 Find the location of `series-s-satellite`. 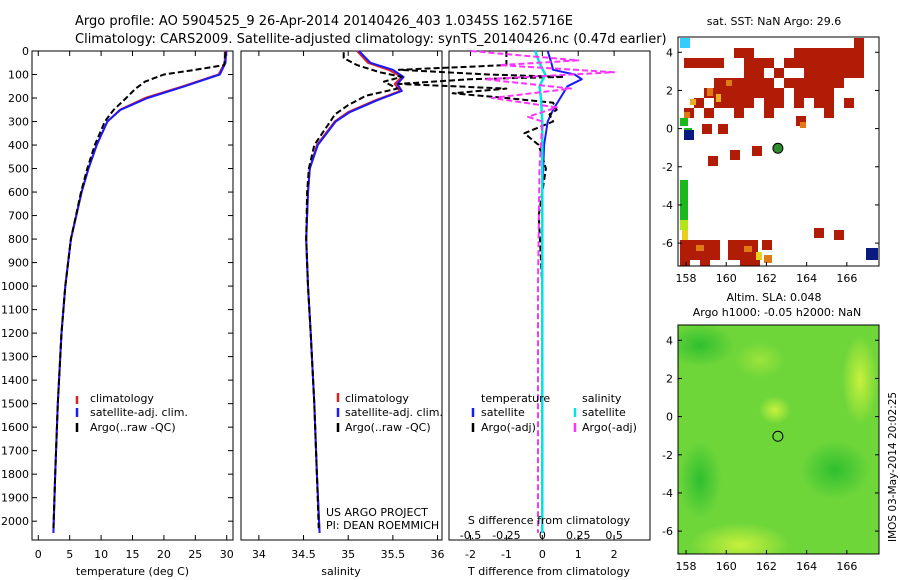

series-s-satellite is located at coordinates (540, 291).